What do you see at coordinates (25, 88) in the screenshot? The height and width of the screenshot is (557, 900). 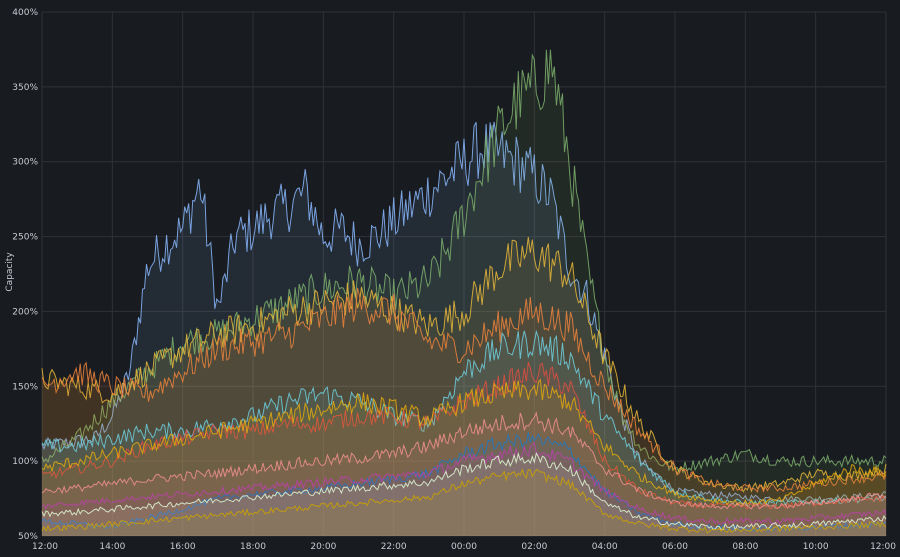 I see `y-tick-label: 350%` at bounding box center [25, 88].